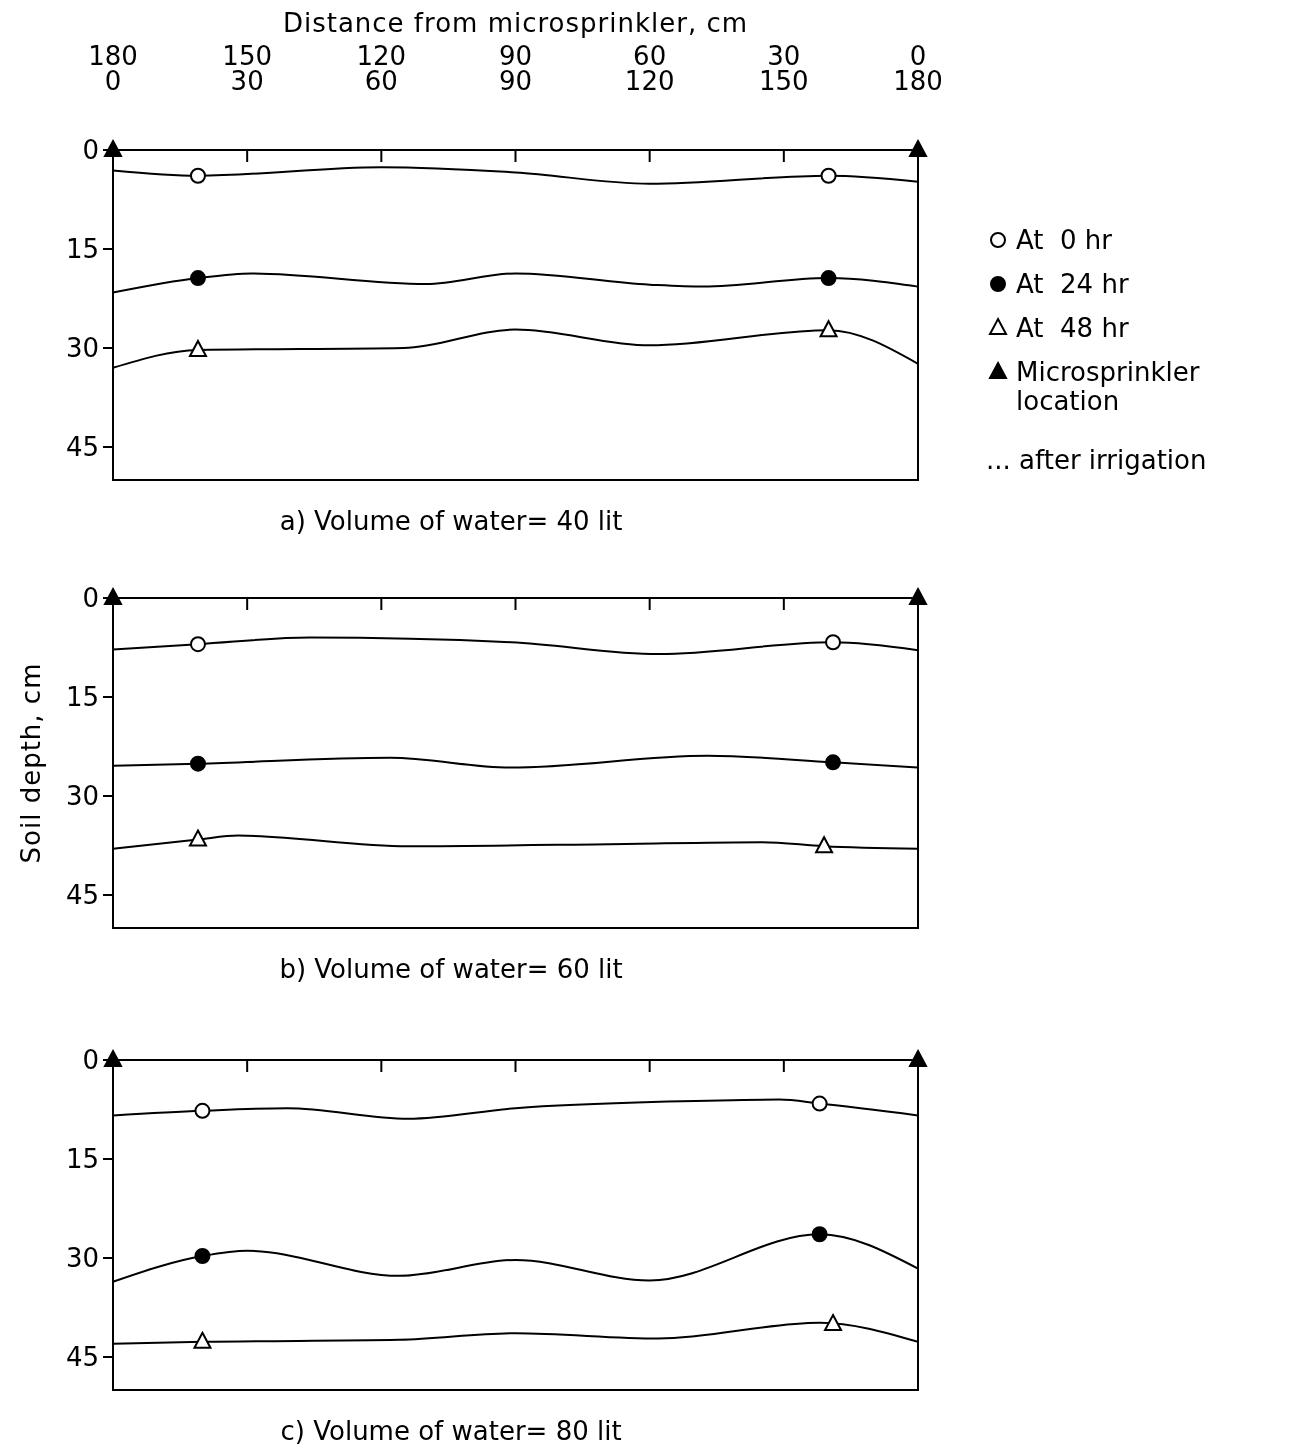 This screenshot has height=1454, width=1315. I want to click on x-axis-title: Distance from microsprinkler, cm, so click(515, 23).